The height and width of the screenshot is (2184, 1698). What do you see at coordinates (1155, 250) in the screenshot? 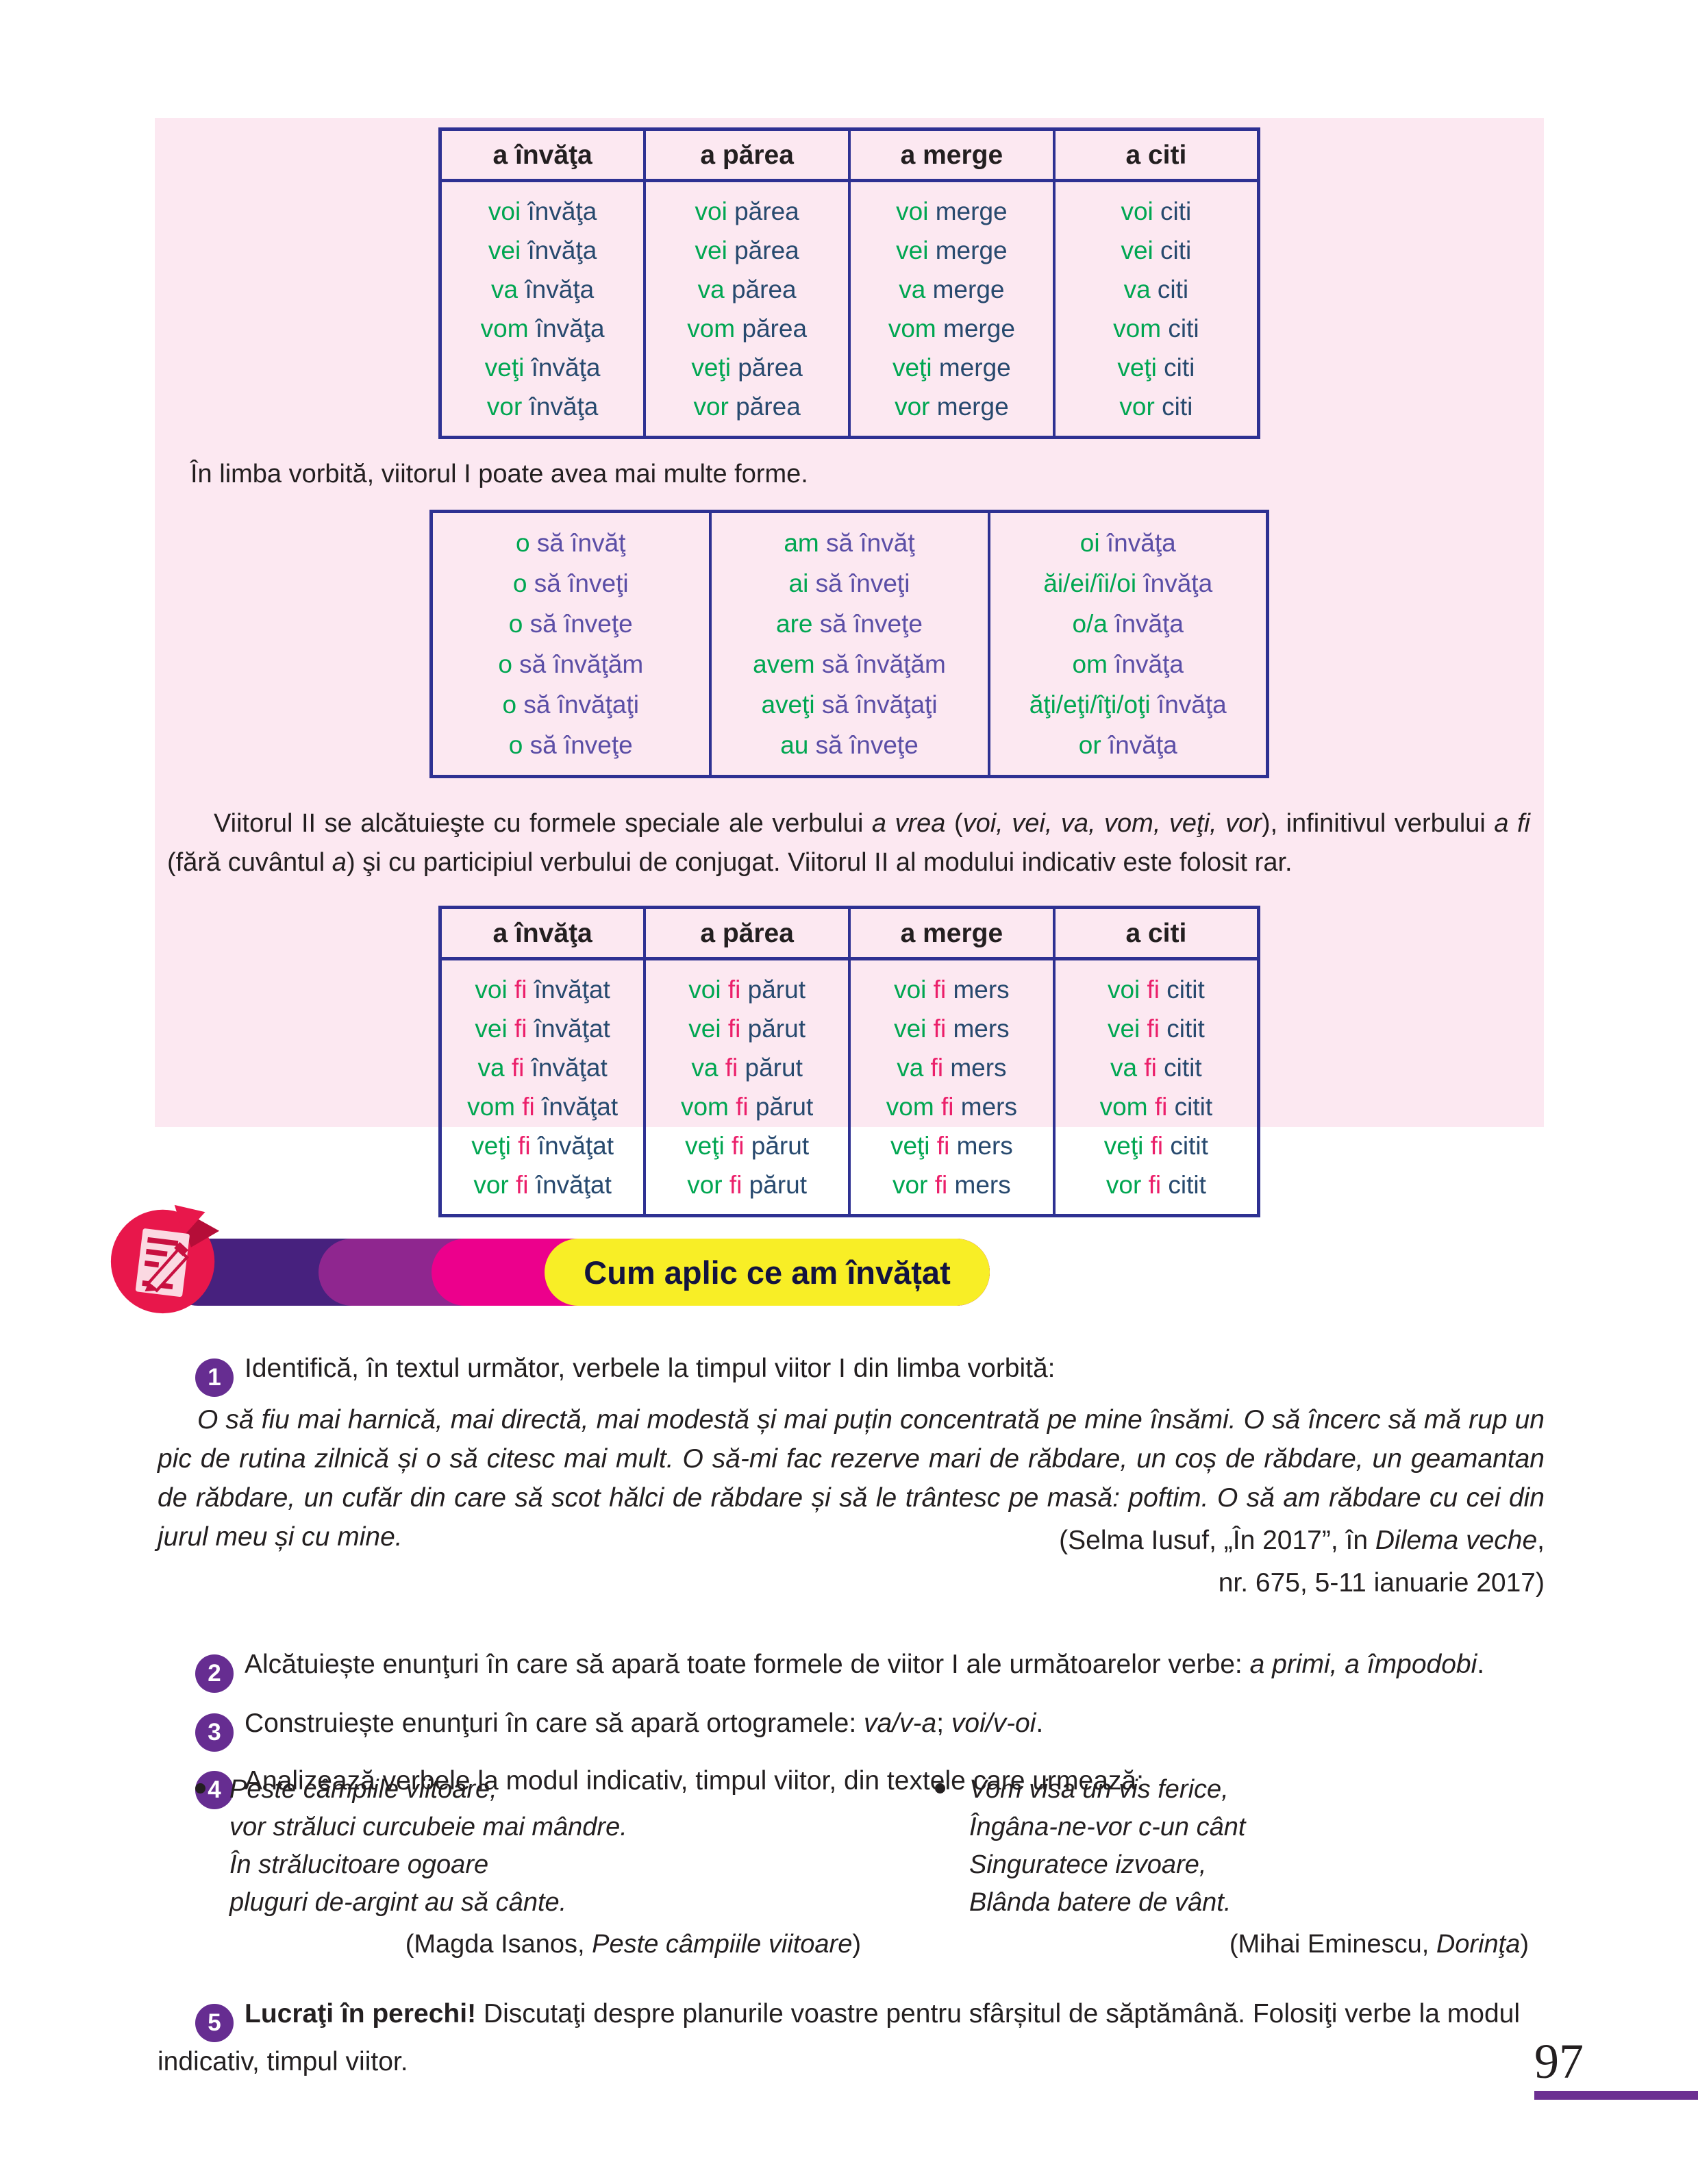
I see `table-cell: vei citi` at bounding box center [1155, 250].